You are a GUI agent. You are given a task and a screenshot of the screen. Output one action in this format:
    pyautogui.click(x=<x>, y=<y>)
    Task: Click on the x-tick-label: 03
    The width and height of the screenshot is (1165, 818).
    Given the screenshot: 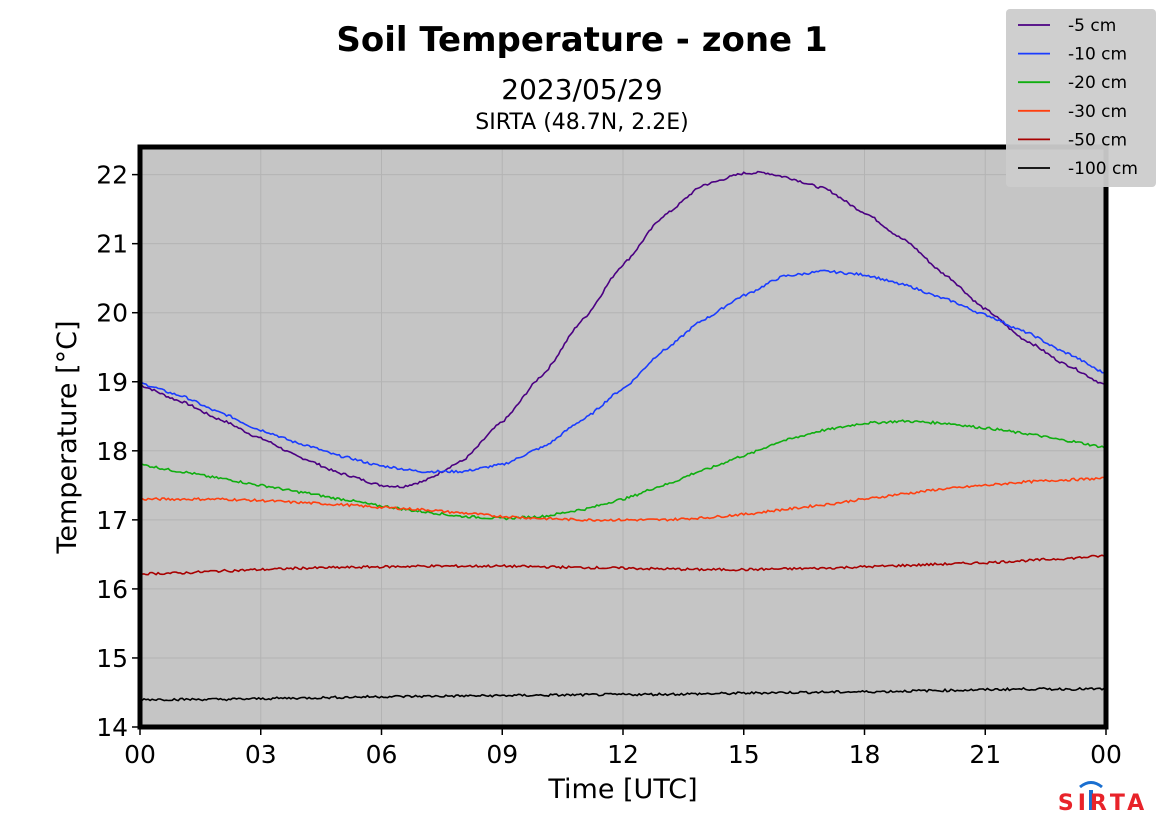 What is the action you would take?
    pyautogui.click(x=261, y=754)
    